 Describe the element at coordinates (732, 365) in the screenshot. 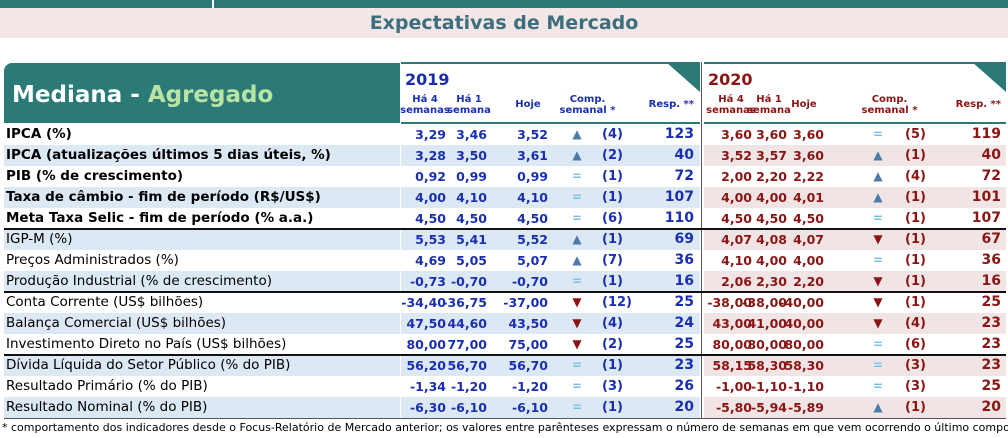

I see `value: 58,15` at that location.